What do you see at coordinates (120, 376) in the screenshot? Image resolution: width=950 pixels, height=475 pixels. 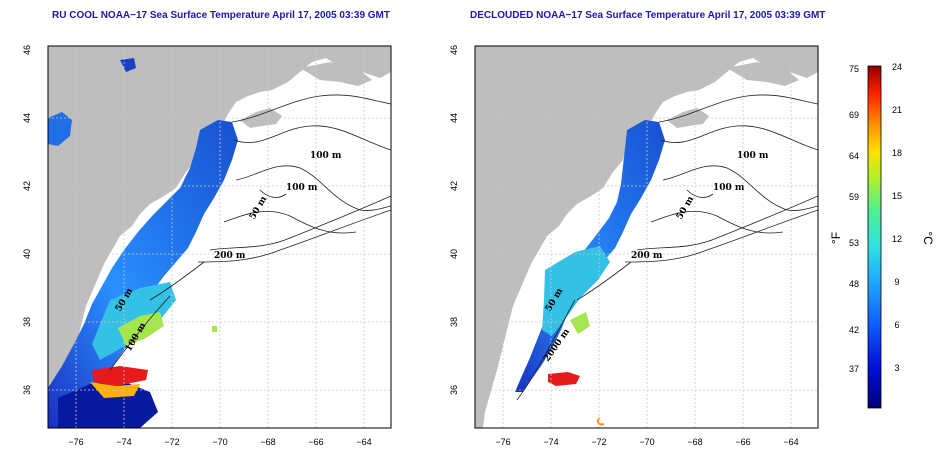 I see `left-map-sst-hot` at bounding box center [120, 376].